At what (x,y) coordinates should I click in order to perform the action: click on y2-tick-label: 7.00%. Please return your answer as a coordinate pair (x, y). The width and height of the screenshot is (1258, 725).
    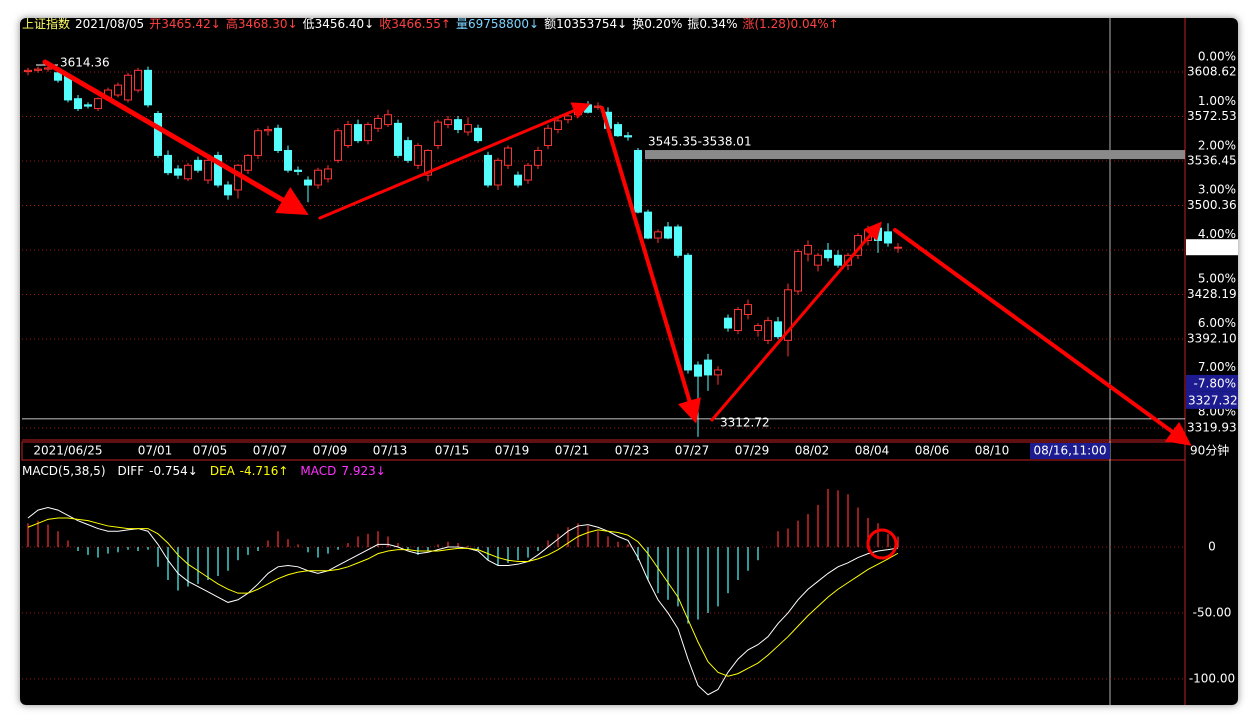
    Looking at the image, I should click on (1217, 367).